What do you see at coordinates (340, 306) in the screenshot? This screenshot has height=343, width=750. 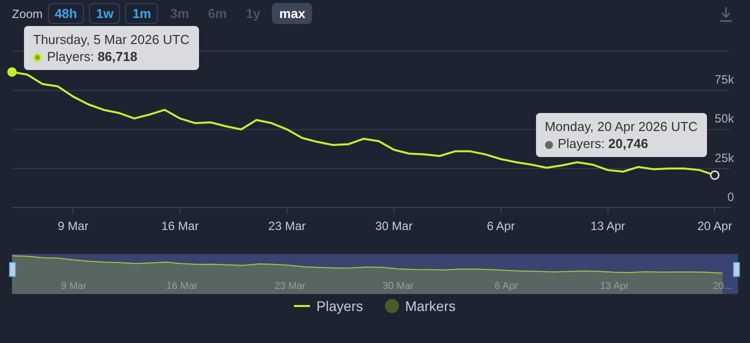 I see `legend-label: Players` at bounding box center [340, 306].